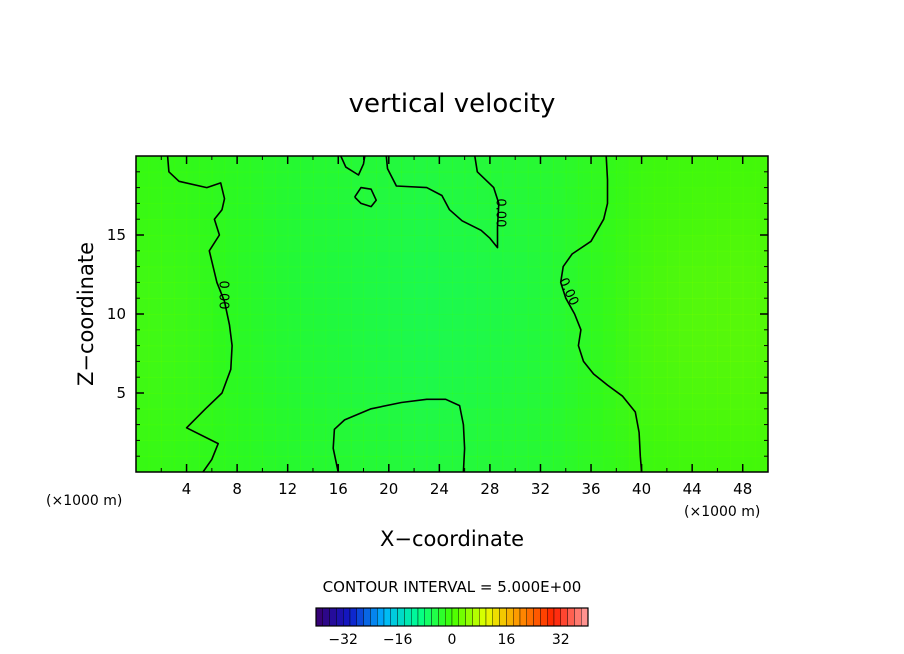 This screenshot has height=654, width=904. I want to click on contour-upper-island, so click(365, 197).